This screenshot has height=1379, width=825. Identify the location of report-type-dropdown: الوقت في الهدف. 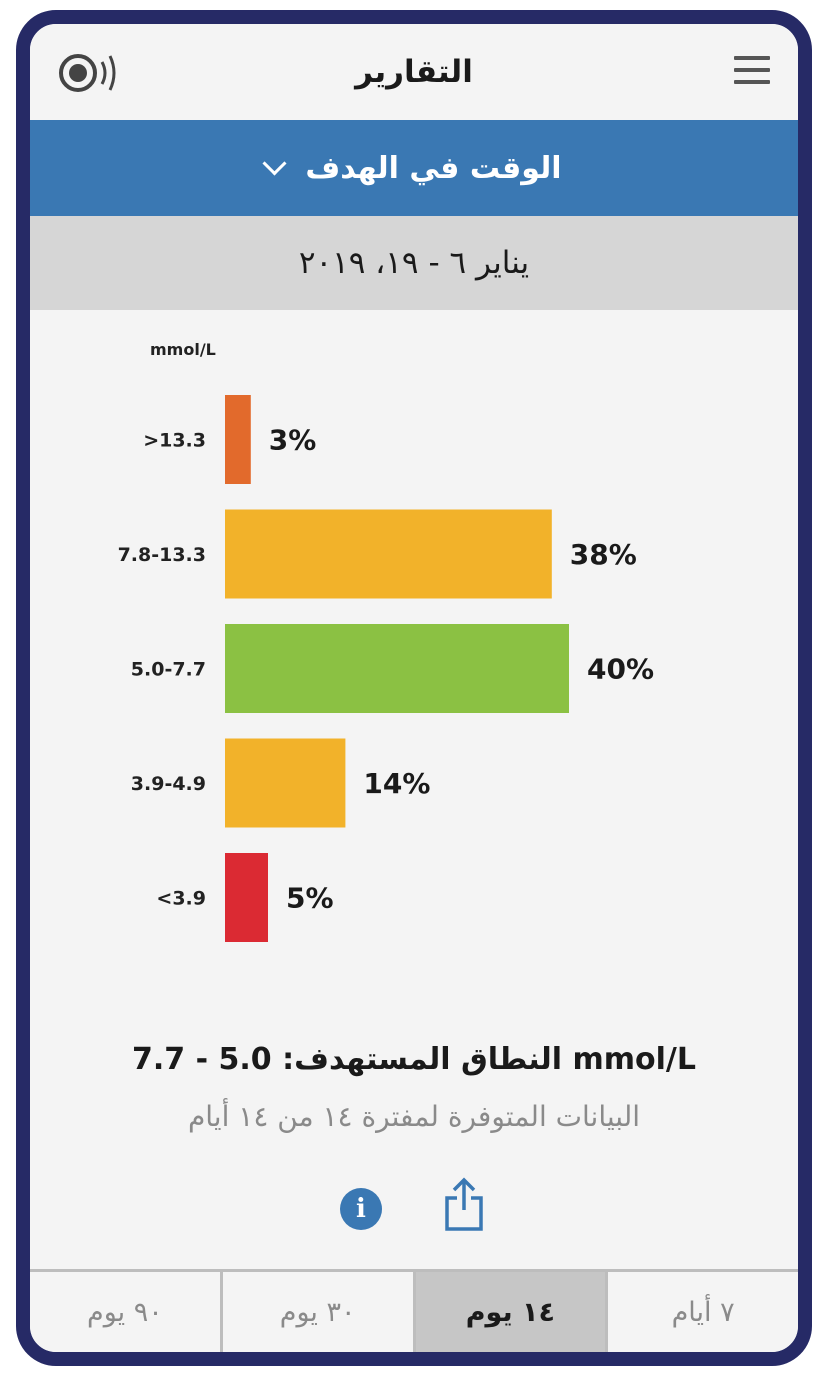
(414, 168).